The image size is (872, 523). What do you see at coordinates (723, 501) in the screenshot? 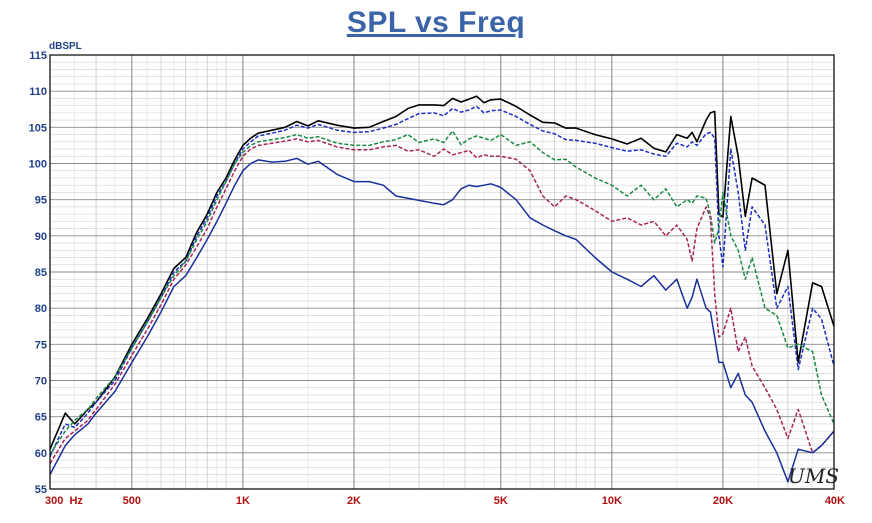
I see `x-tick-label: 20K` at bounding box center [723, 501].